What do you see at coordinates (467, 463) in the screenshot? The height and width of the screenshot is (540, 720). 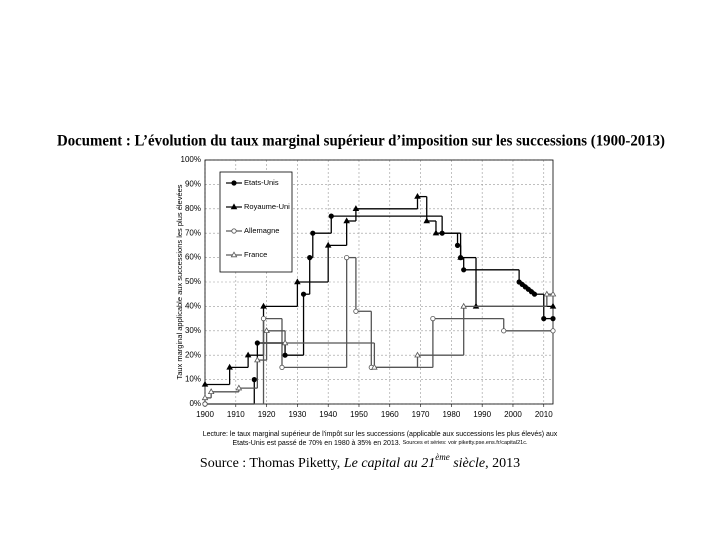 I see `source: siècle` at bounding box center [467, 463].